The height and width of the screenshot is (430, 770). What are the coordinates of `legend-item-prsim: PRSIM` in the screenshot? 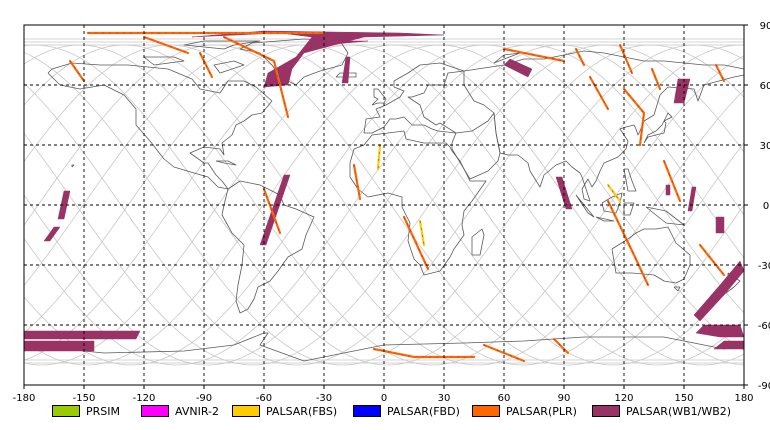 It's located at (86, 411).